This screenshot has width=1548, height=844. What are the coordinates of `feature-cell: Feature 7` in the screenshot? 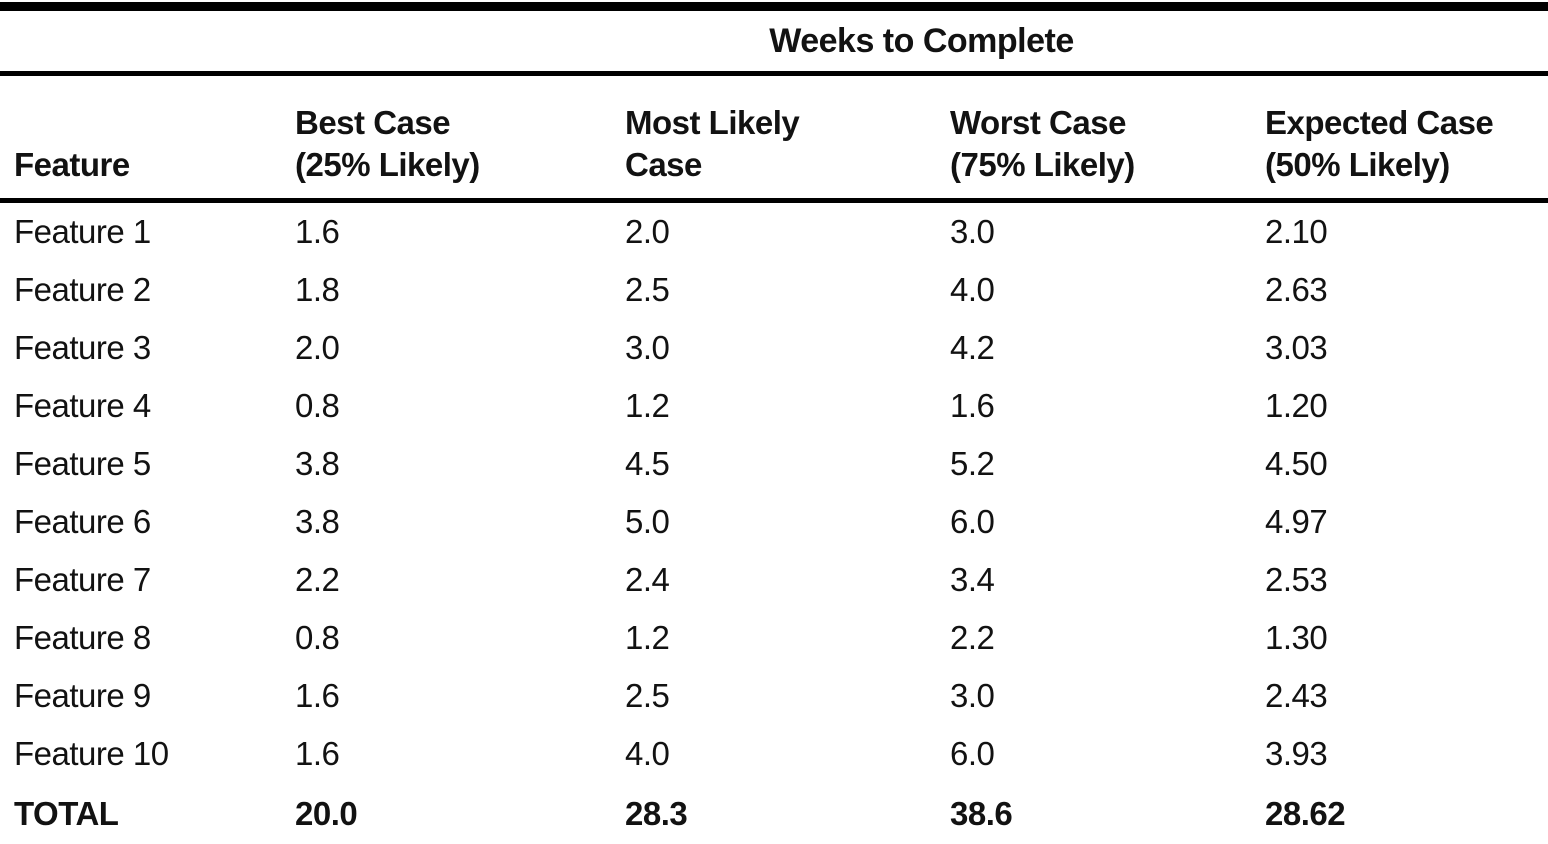 It's located at (82, 579).